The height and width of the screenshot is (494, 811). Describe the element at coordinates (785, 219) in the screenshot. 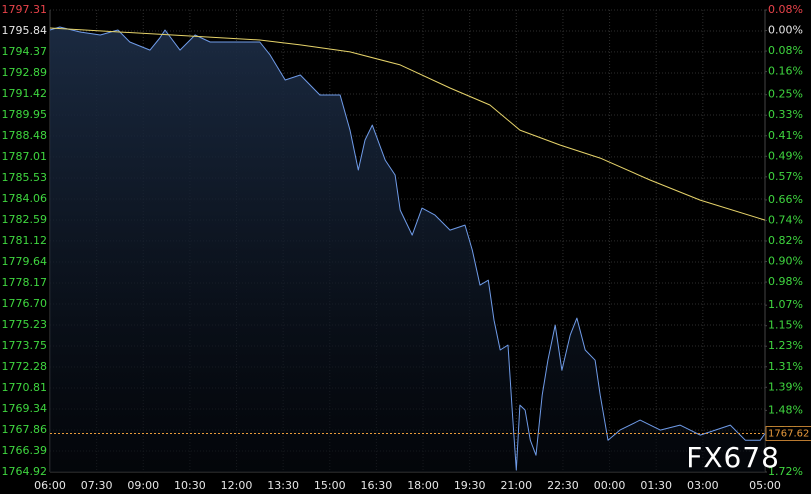

I see `y2-tick-label: 0.74%` at that location.